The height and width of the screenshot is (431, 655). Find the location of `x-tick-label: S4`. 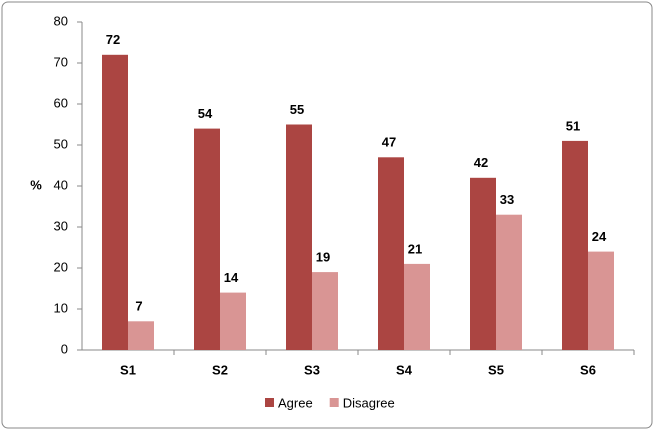

x-tick-label: S4 is located at coordinates (404, 369).